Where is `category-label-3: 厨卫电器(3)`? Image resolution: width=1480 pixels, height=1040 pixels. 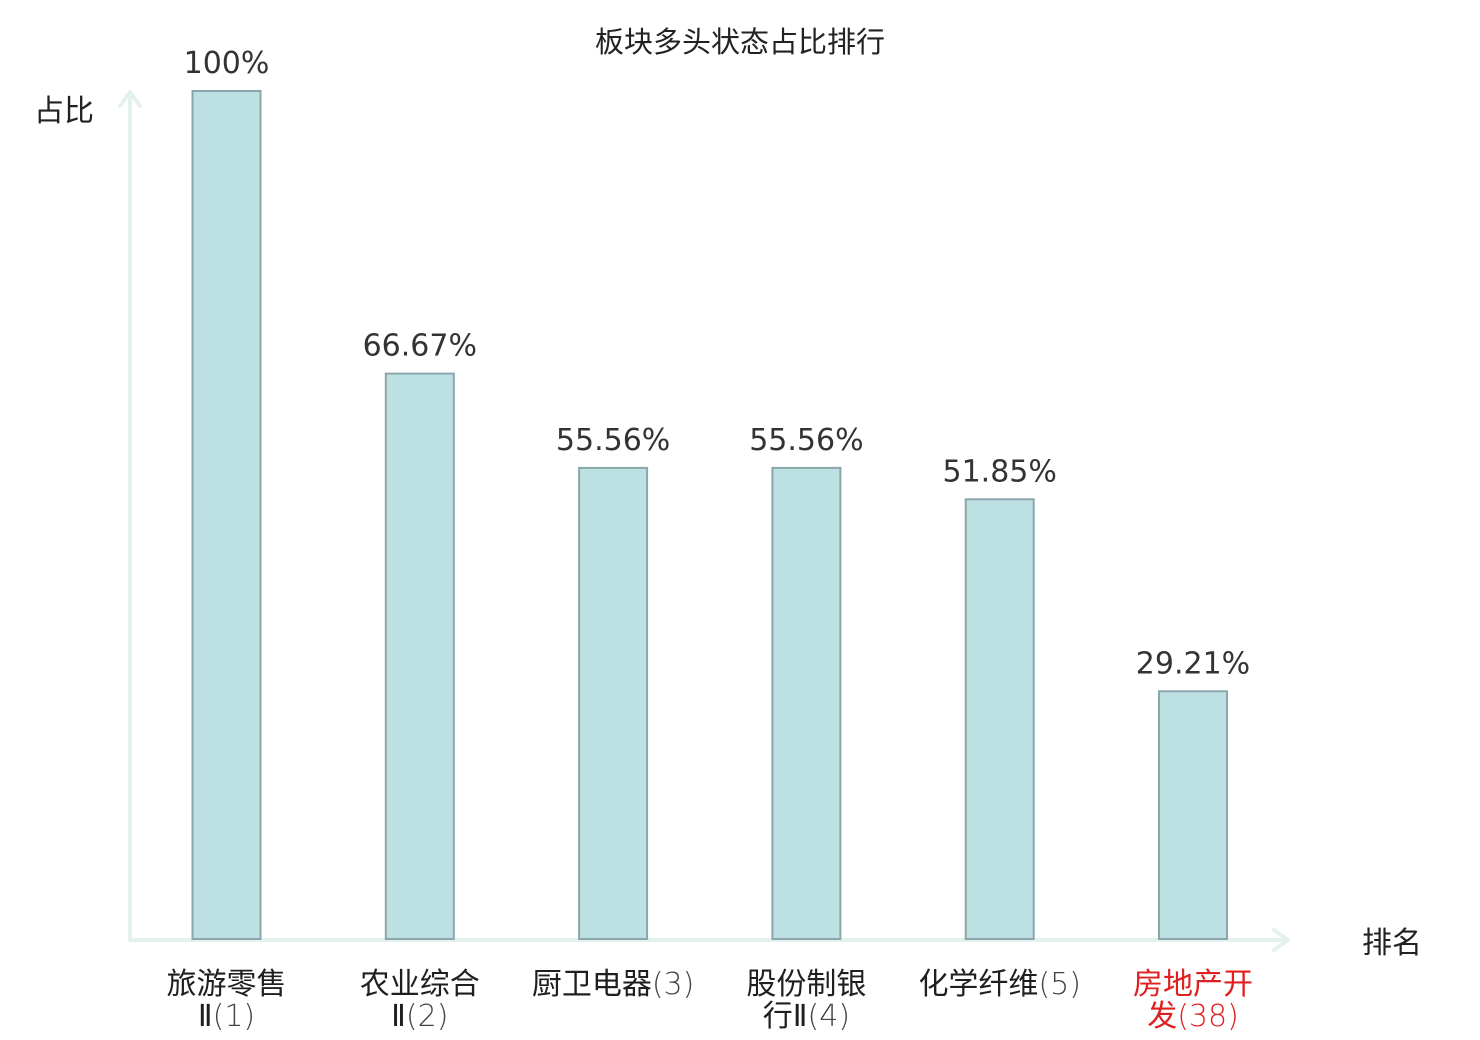 category-label-3: 厨卫电器(3) is located at coordinates (613, 984).